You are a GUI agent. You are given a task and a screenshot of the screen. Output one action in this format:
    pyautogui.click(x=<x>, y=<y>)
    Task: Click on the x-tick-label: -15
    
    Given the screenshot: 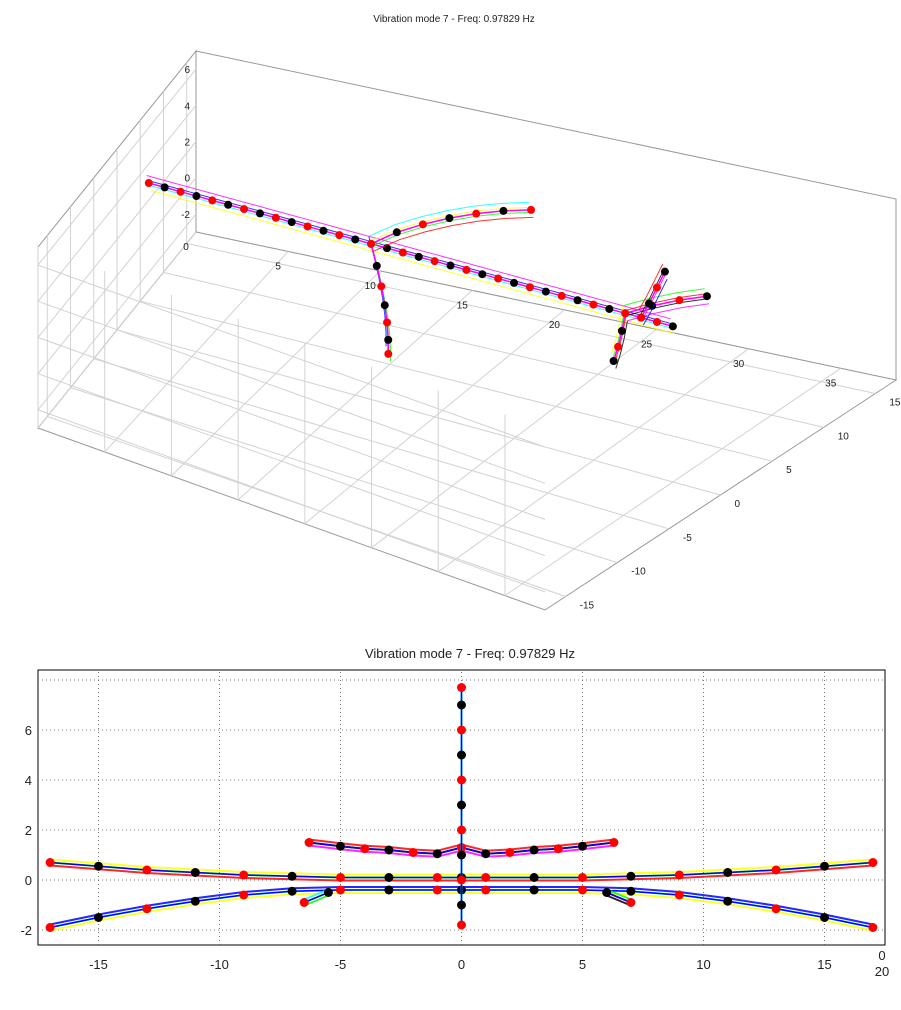 What is the action you would take?
    pyautogui.click(x=98, y=964)
    